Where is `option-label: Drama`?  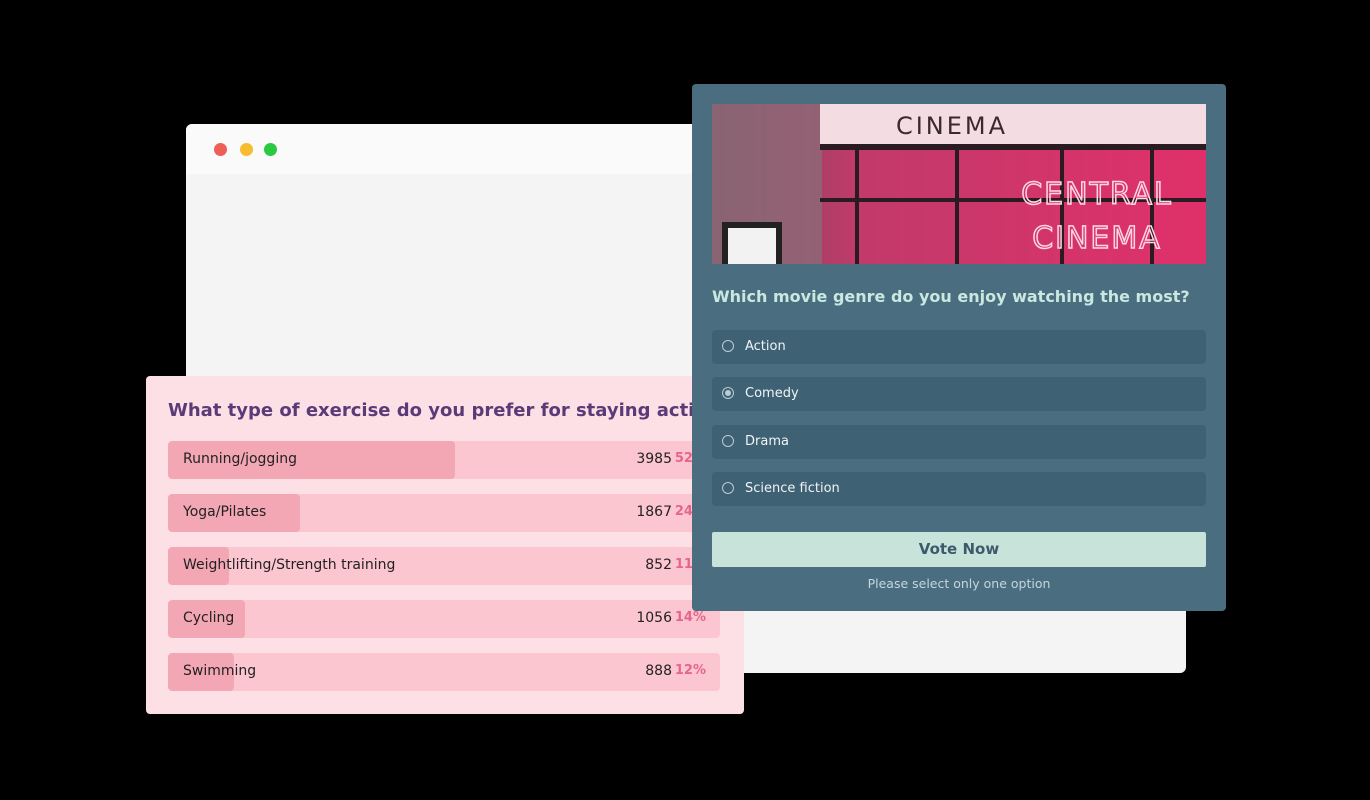
option-label: Drama is located at coordinates (767, 441).